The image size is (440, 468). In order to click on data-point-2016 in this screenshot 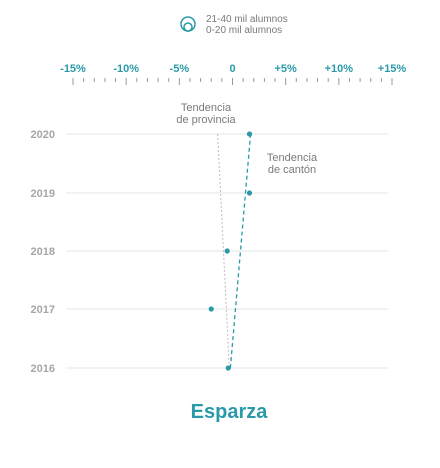, I will do `click(228, 368)`.